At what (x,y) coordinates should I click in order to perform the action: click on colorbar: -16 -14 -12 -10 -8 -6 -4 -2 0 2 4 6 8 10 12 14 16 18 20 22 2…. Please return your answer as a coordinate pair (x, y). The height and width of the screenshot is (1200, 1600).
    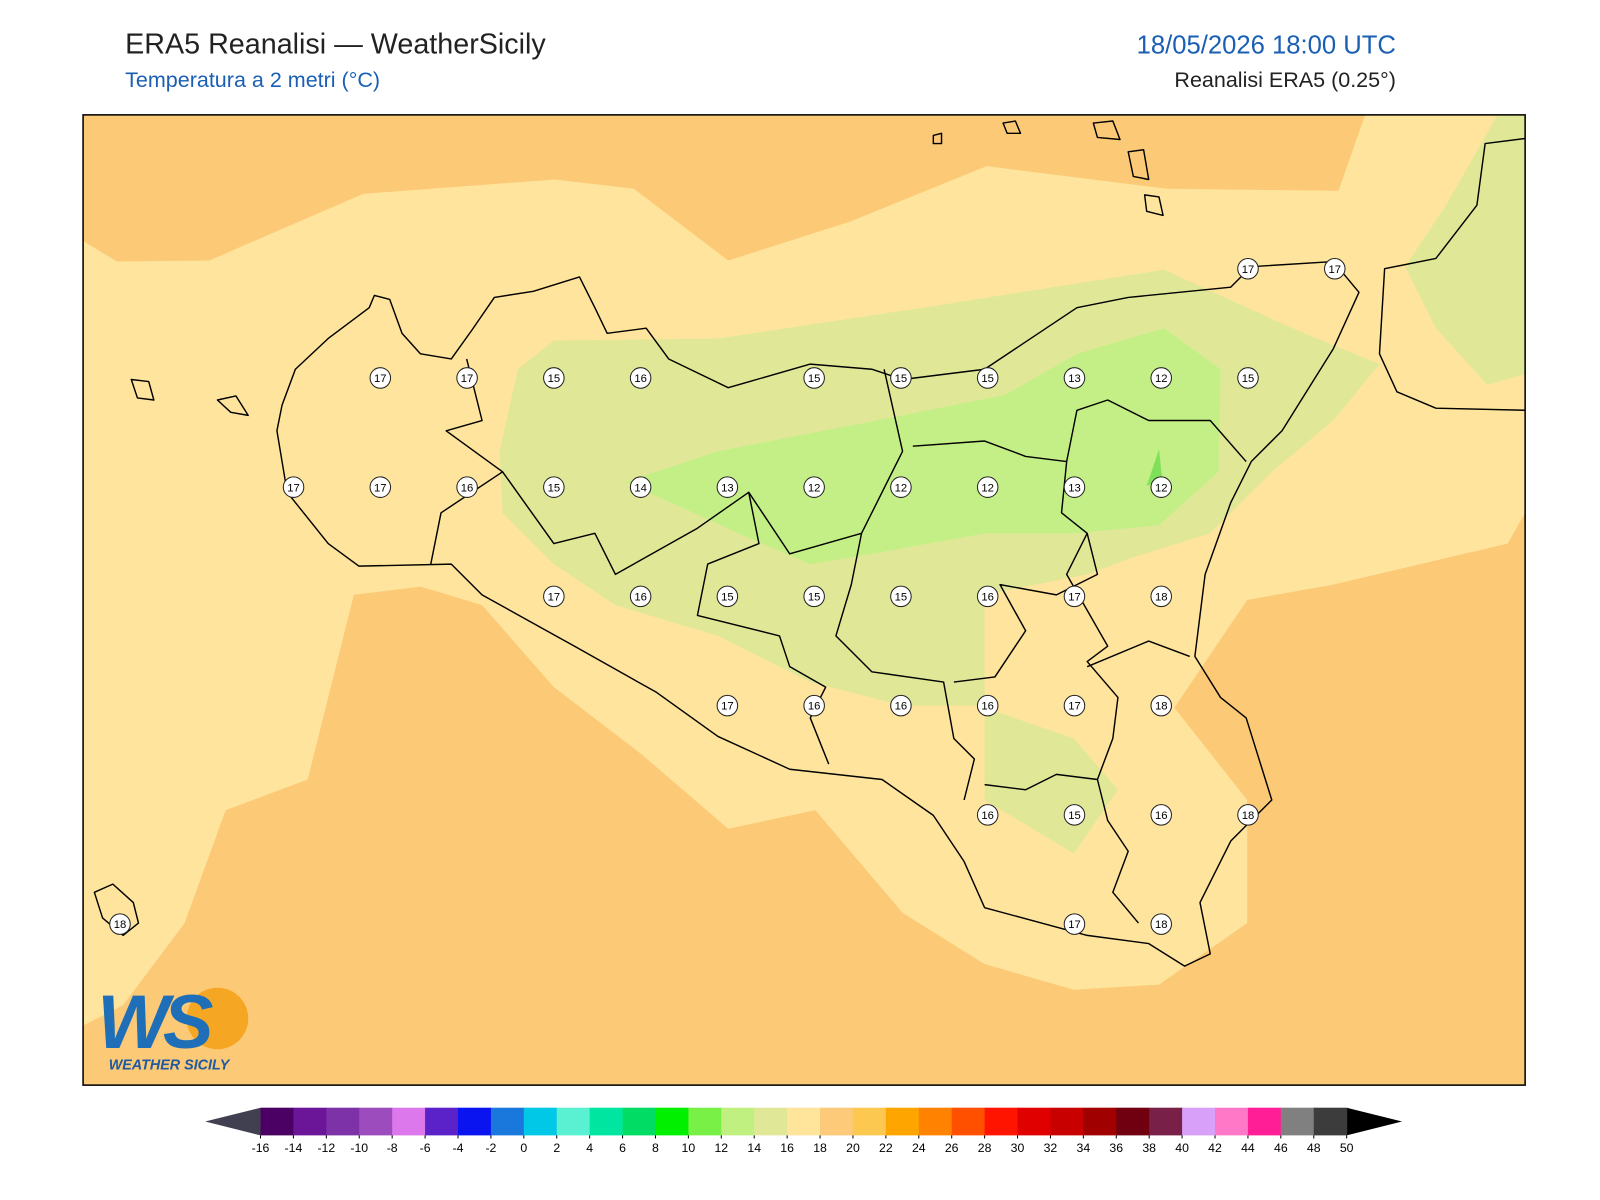
    Looking at the image, I should click on (804, 1131).